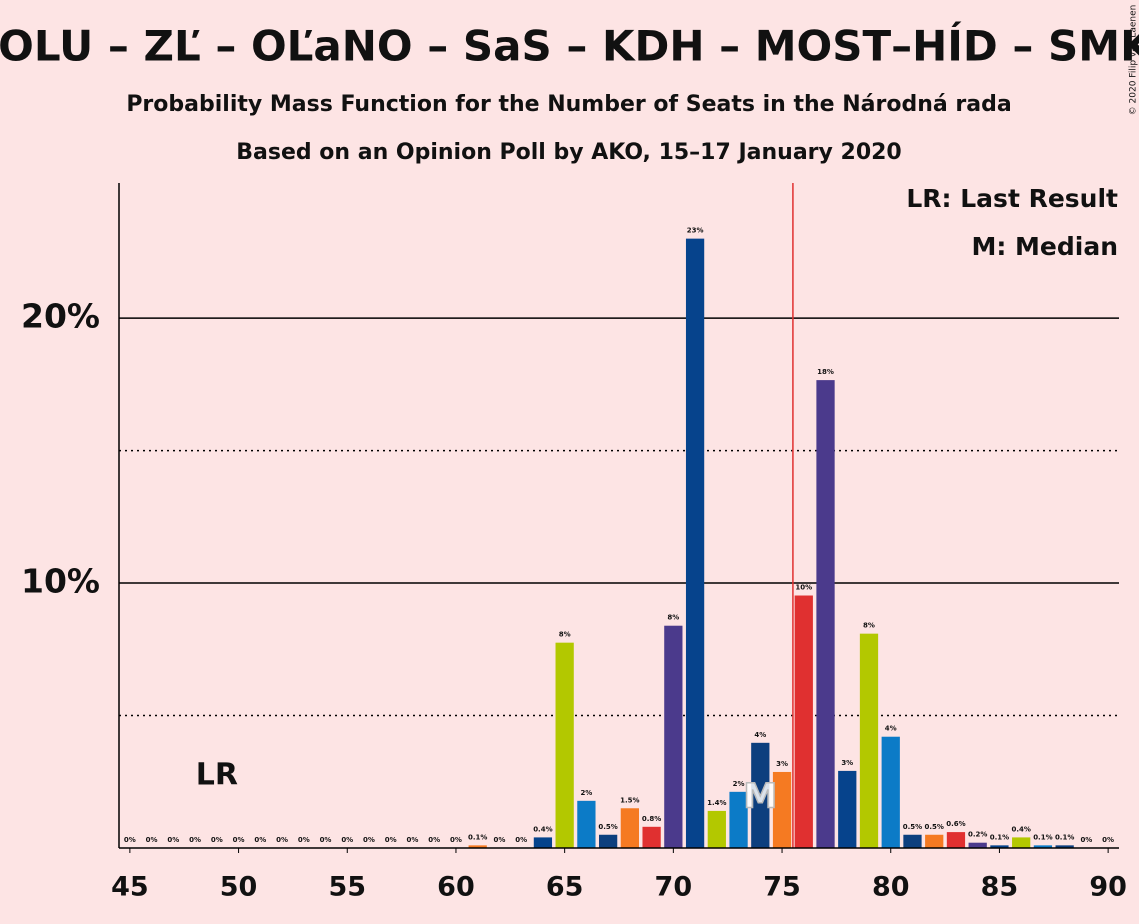 The height and width of the screenshot is (924, 1139). Describe the element at coordinates (782, 887) in the screenshot. I see `x-tick-label: 75` at that location.